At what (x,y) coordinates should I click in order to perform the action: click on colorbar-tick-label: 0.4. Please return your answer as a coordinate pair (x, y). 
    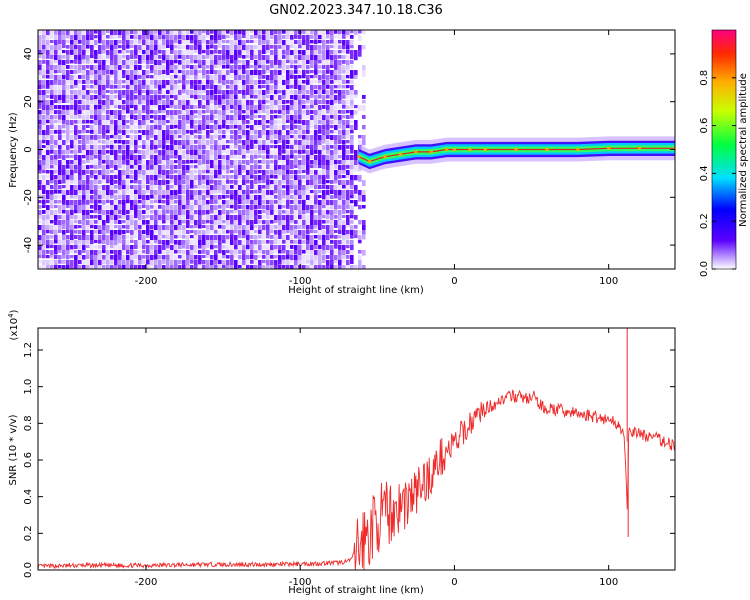
    Looking at the image, I should click on (704, 173).